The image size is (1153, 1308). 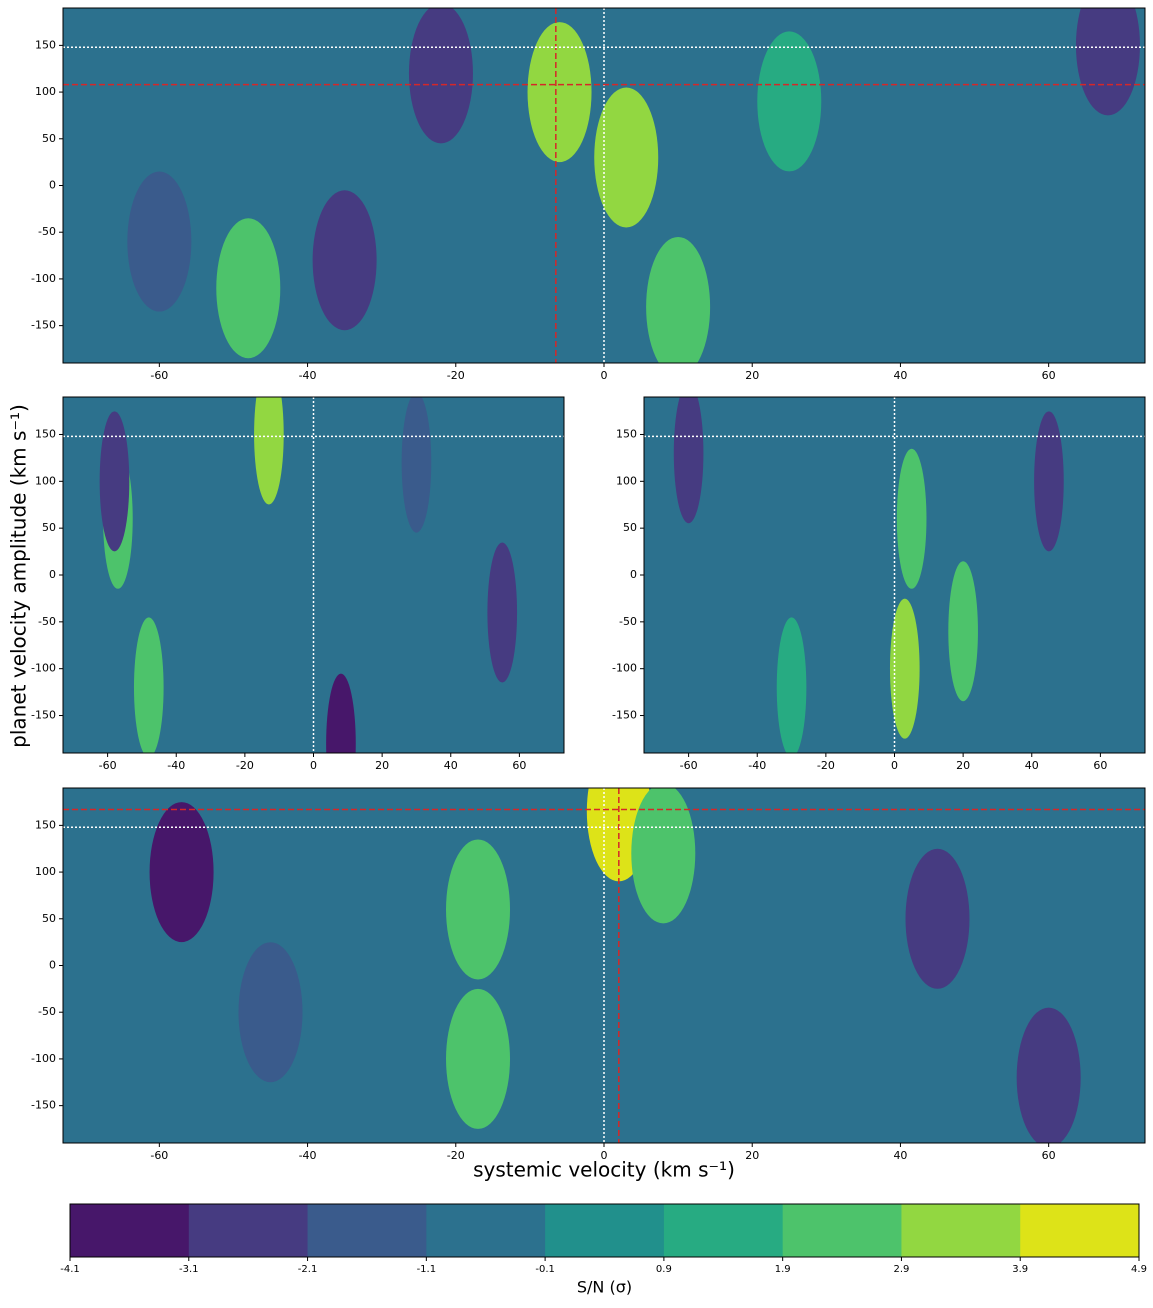 What do you see at coordinates (189, 1269) in the screenshot?
I see `colorbar-tick-label: -3.1` at bounding box center [189, 1269].